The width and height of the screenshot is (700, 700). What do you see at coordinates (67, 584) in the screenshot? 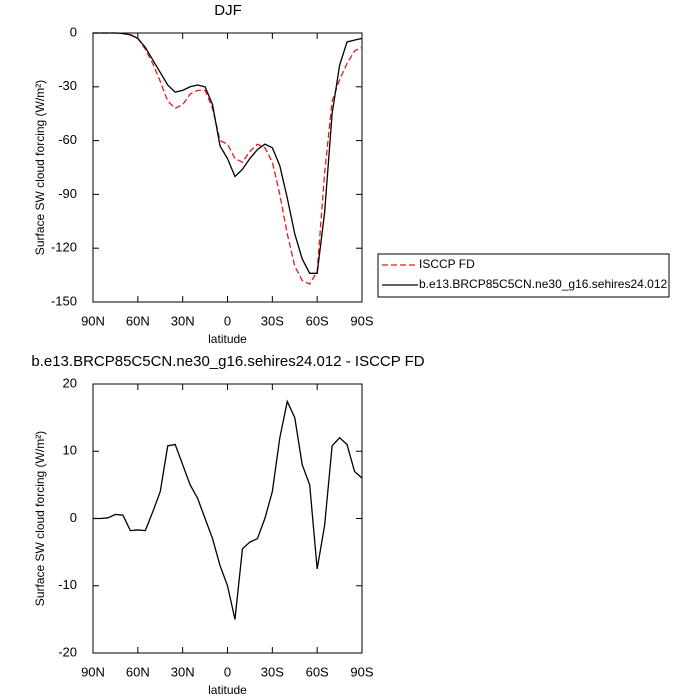
I see `y-tick-label: -10` at bounding box center [67, 584].